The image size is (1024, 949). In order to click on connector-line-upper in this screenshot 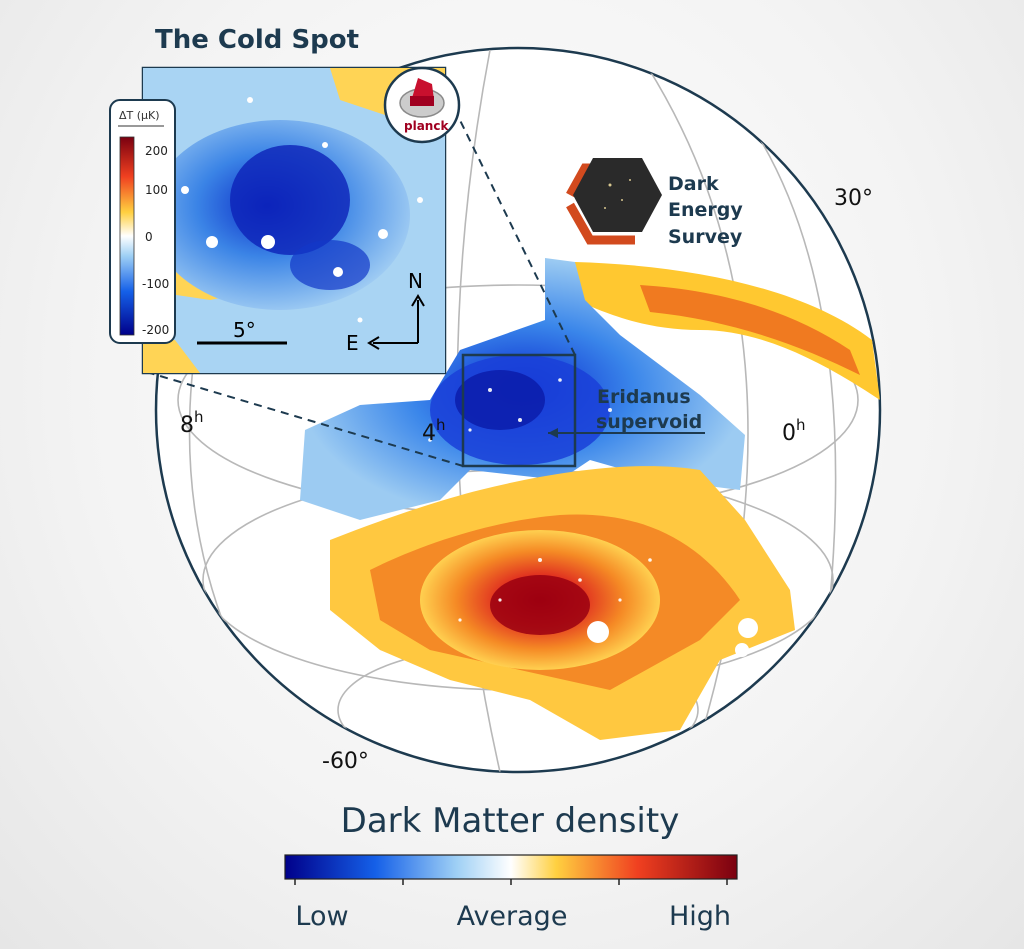, I will do `click(515, 232)`.